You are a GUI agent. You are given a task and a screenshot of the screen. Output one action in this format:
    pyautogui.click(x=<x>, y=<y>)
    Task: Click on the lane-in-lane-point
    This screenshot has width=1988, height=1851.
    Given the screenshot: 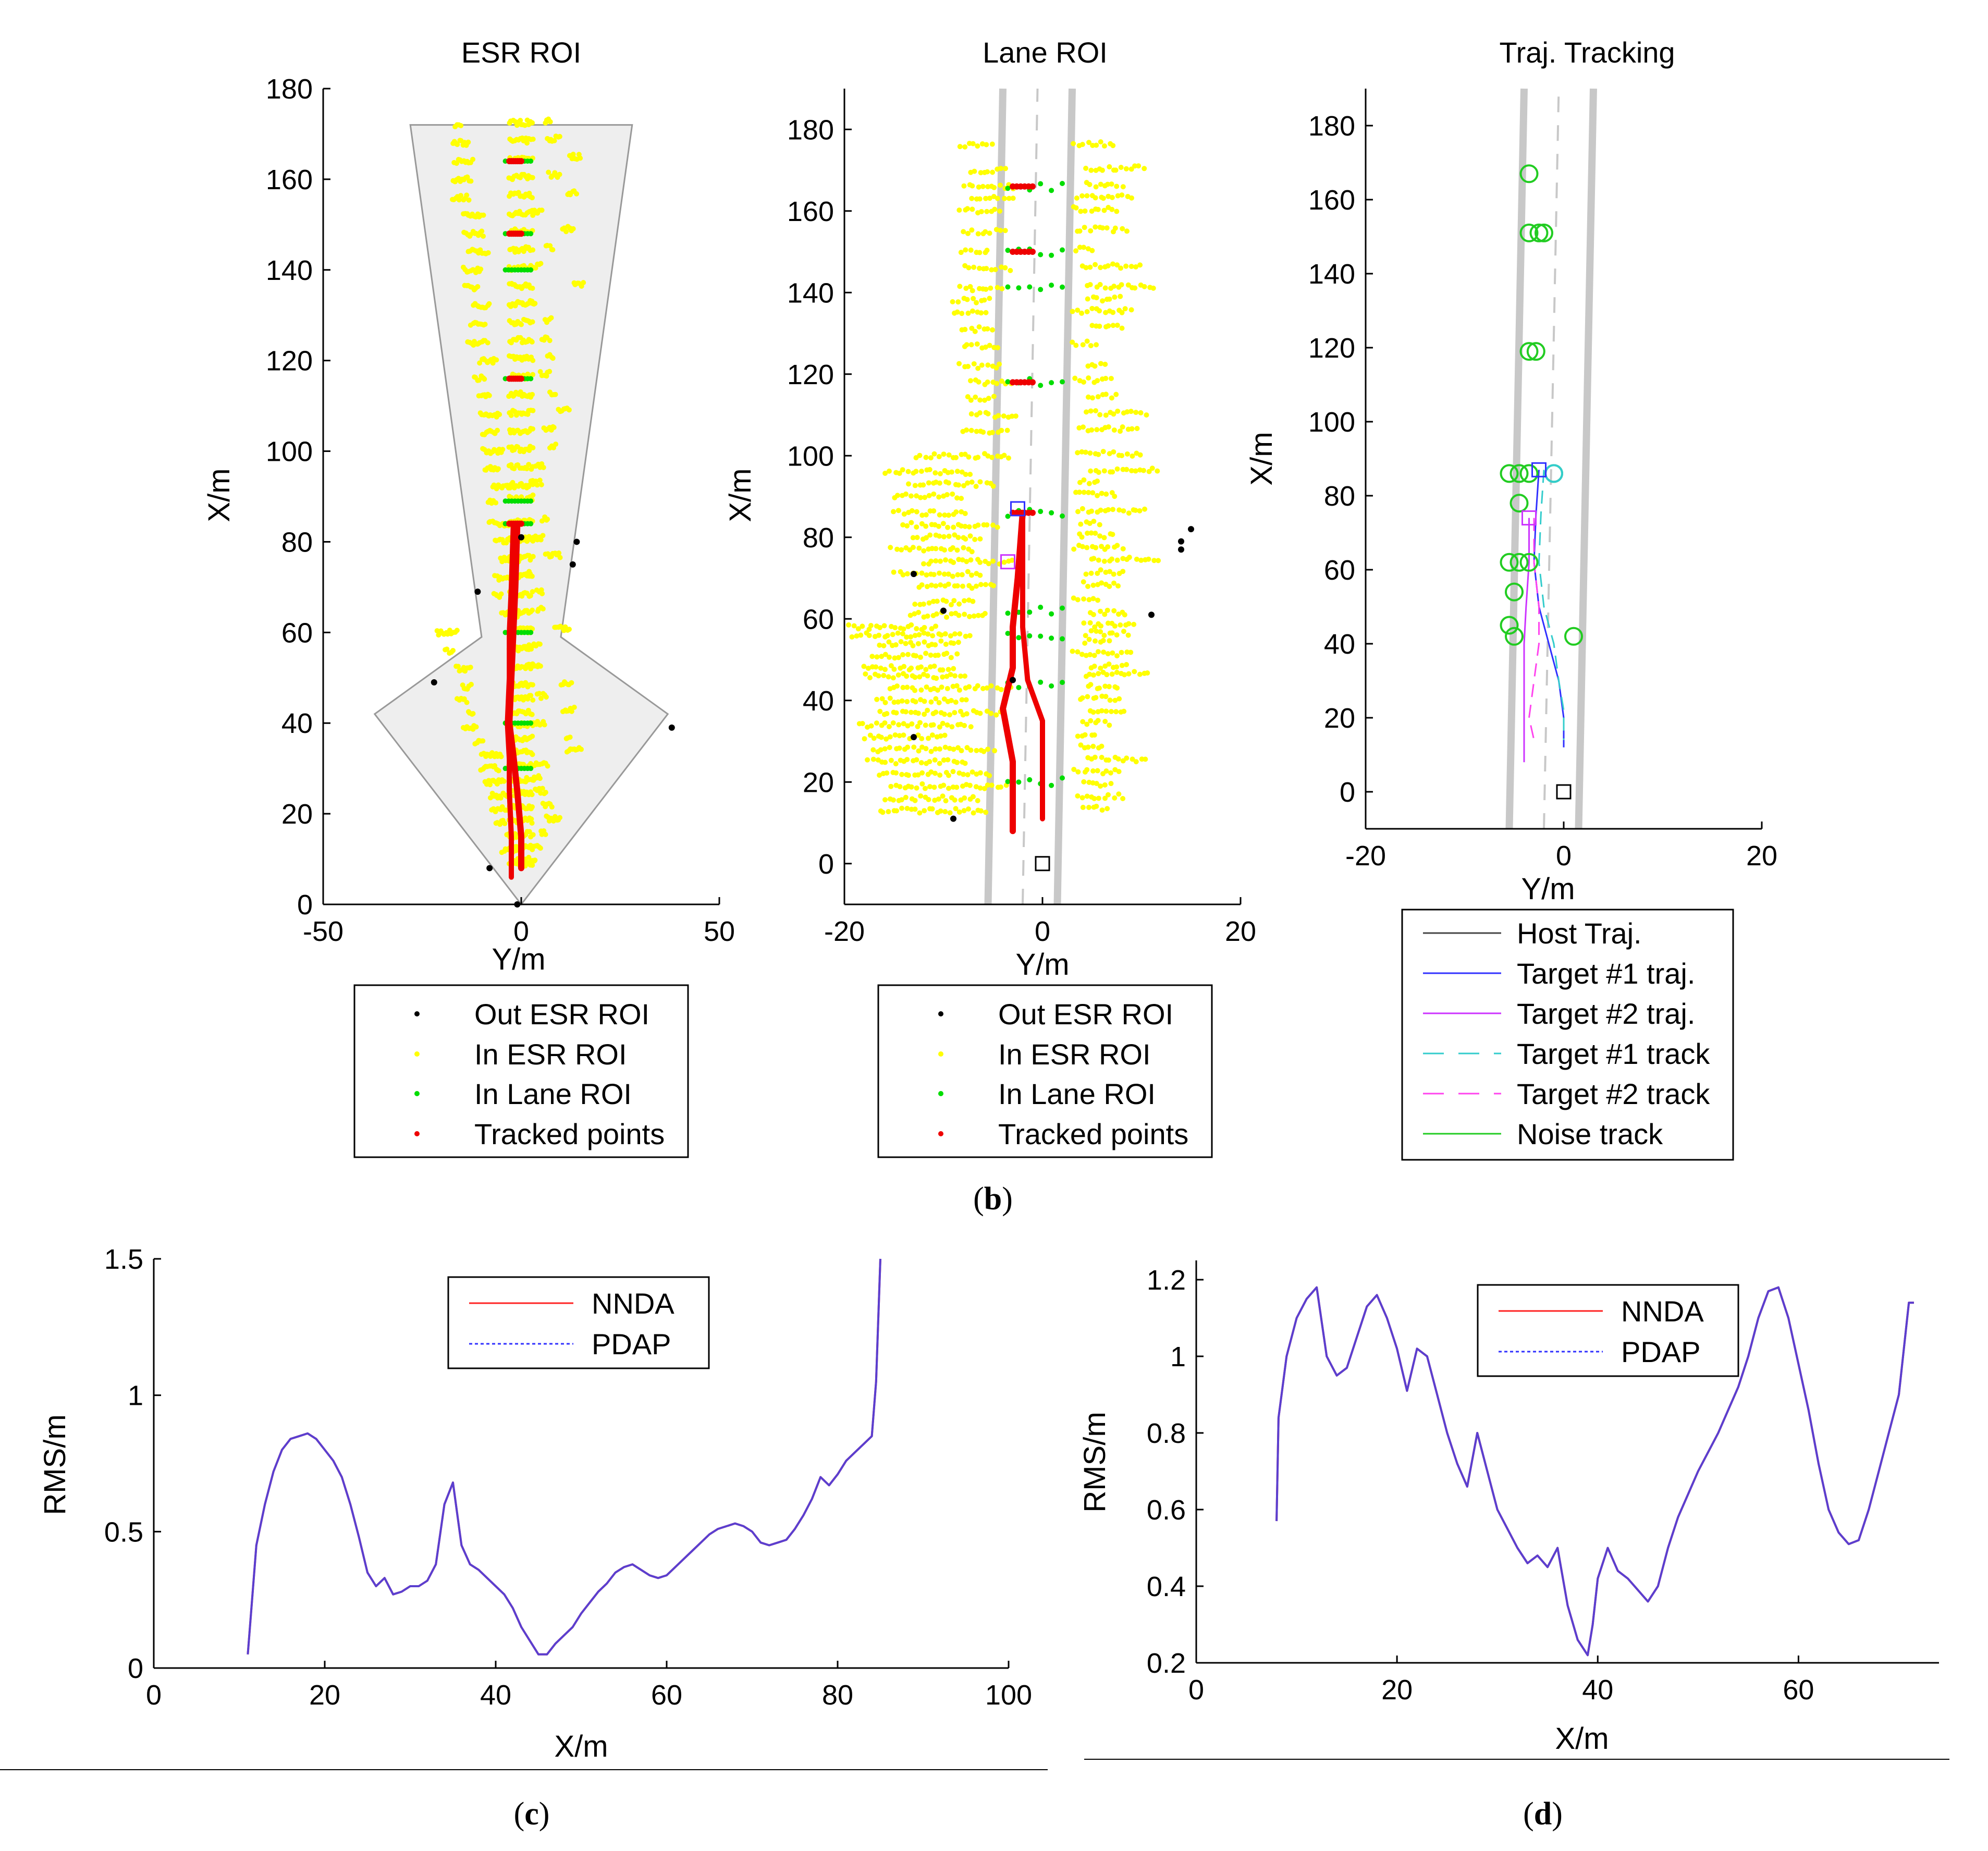 What is the action you would take?
    pyautogui.click(x=1052, y=285)
    